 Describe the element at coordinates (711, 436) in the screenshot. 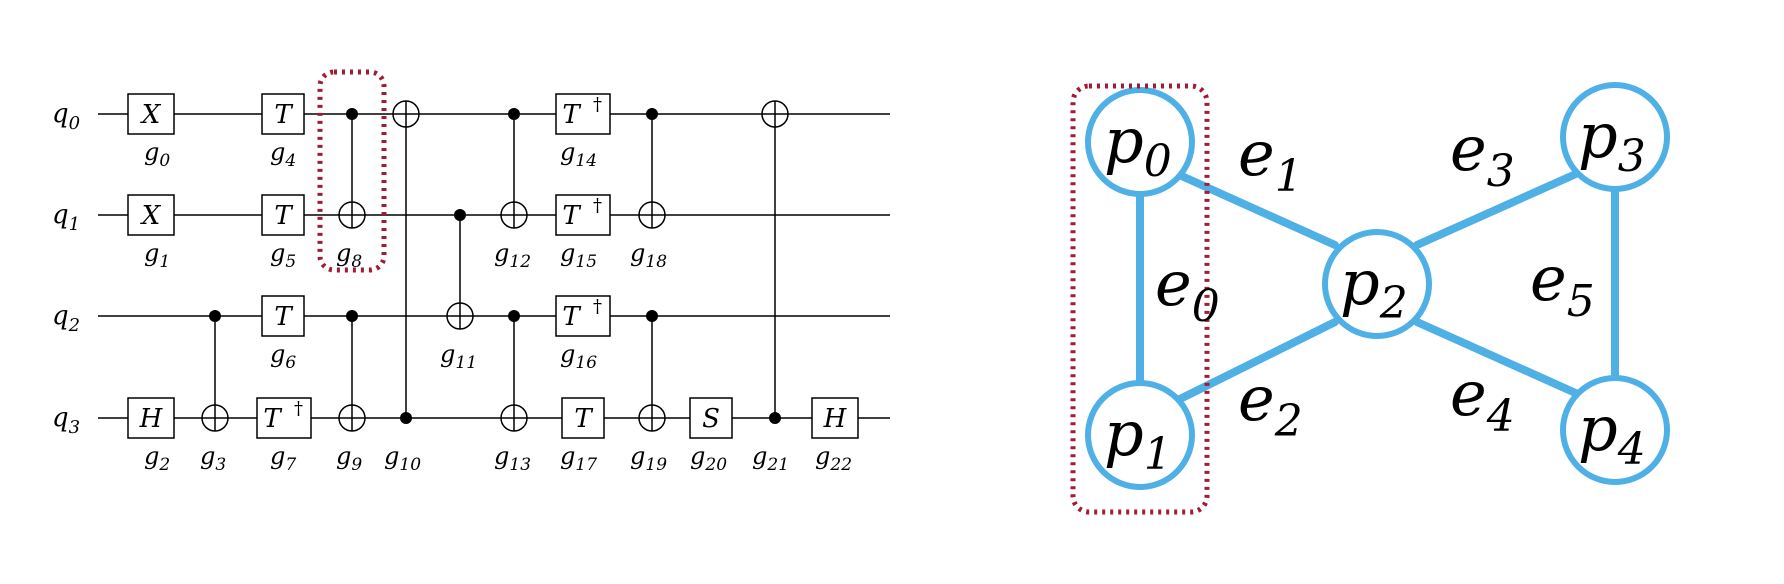

I see `gate-g20: S g20` at that location.